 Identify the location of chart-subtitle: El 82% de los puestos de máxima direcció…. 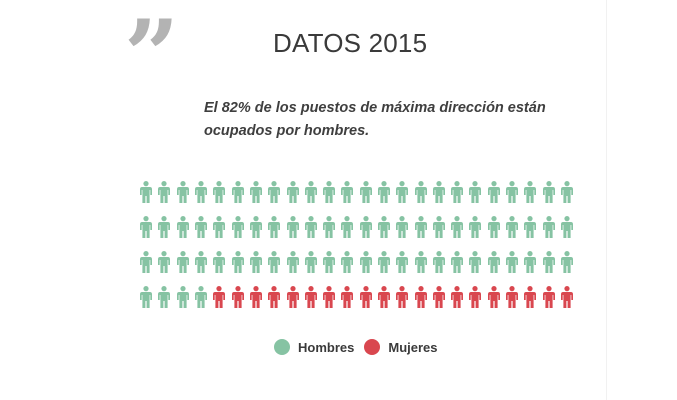
(375, 119).